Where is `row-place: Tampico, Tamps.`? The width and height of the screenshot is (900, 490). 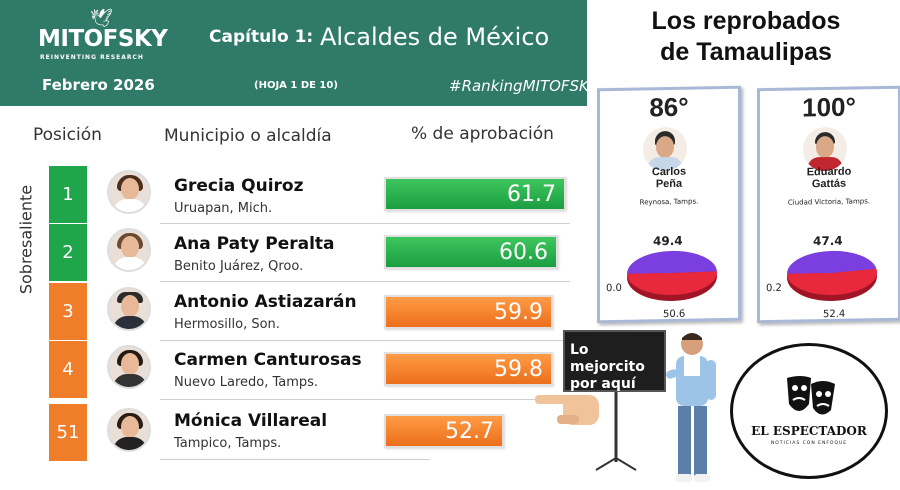 row-place: Tampico, Tamps. is located at coordinates (228, 443).